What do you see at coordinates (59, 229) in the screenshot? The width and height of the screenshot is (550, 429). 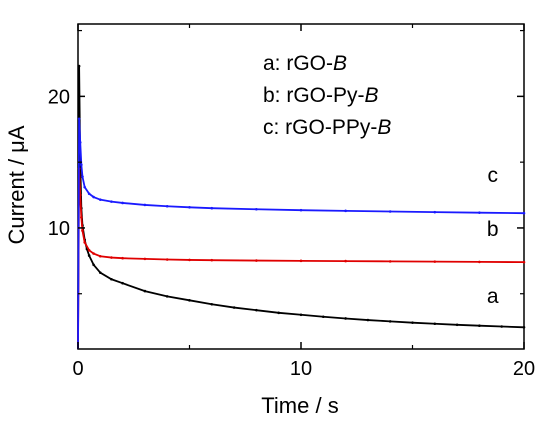 I see `y-tick-label-10: 10` at bounding box center [59, 229].